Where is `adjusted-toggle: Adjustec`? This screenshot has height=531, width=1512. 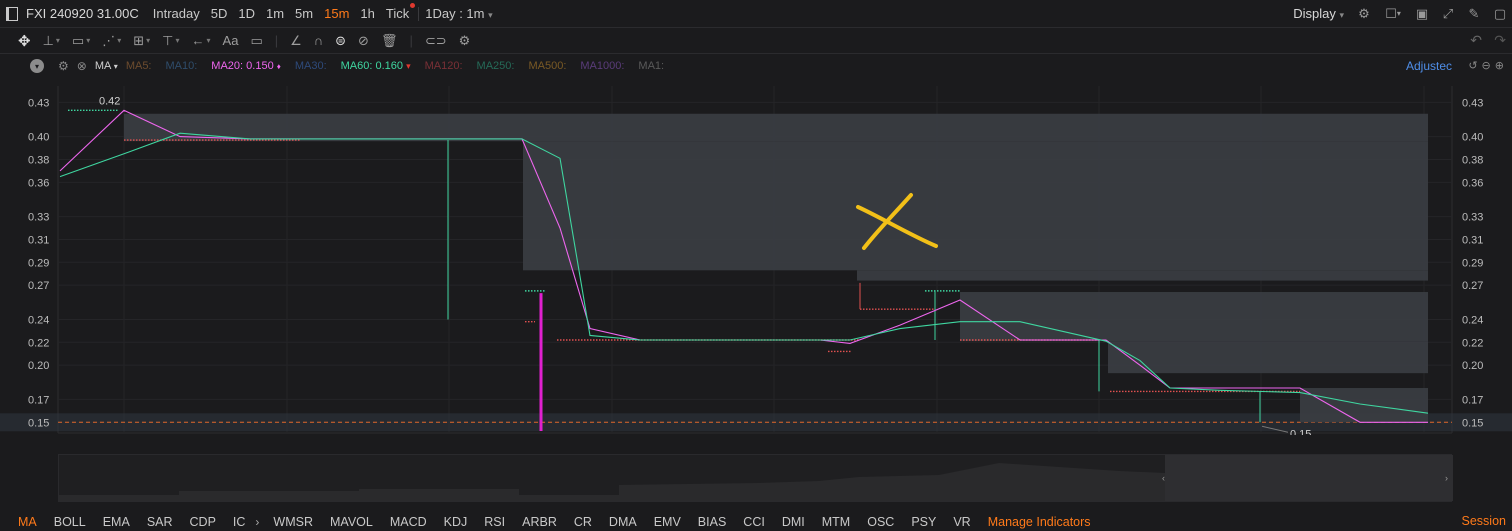
adjusted-toggle: Adjustec is located at coordinates (1428, 66).